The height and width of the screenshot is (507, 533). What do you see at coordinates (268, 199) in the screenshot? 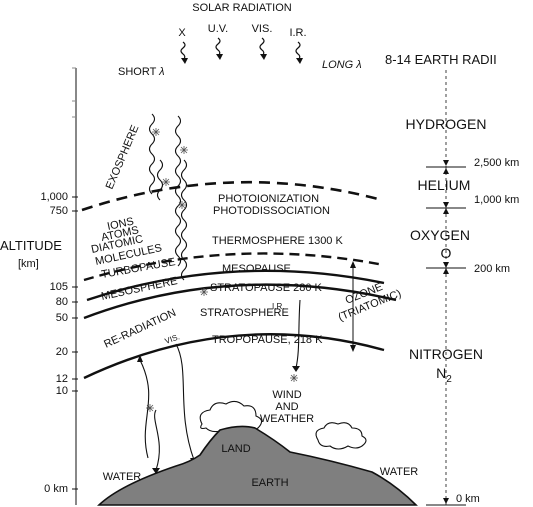
I see `photoionization-label: PHOTOIONIZATION` at bounding box center [268, 199].